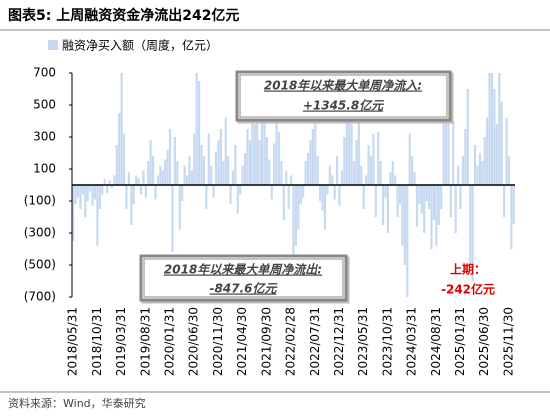 The image size is (550, 416). What do you see at coordinates (194, 341) in the screenshot?
I see `x-tick-label: 2020/06/30` at bounding box center [194, 341].